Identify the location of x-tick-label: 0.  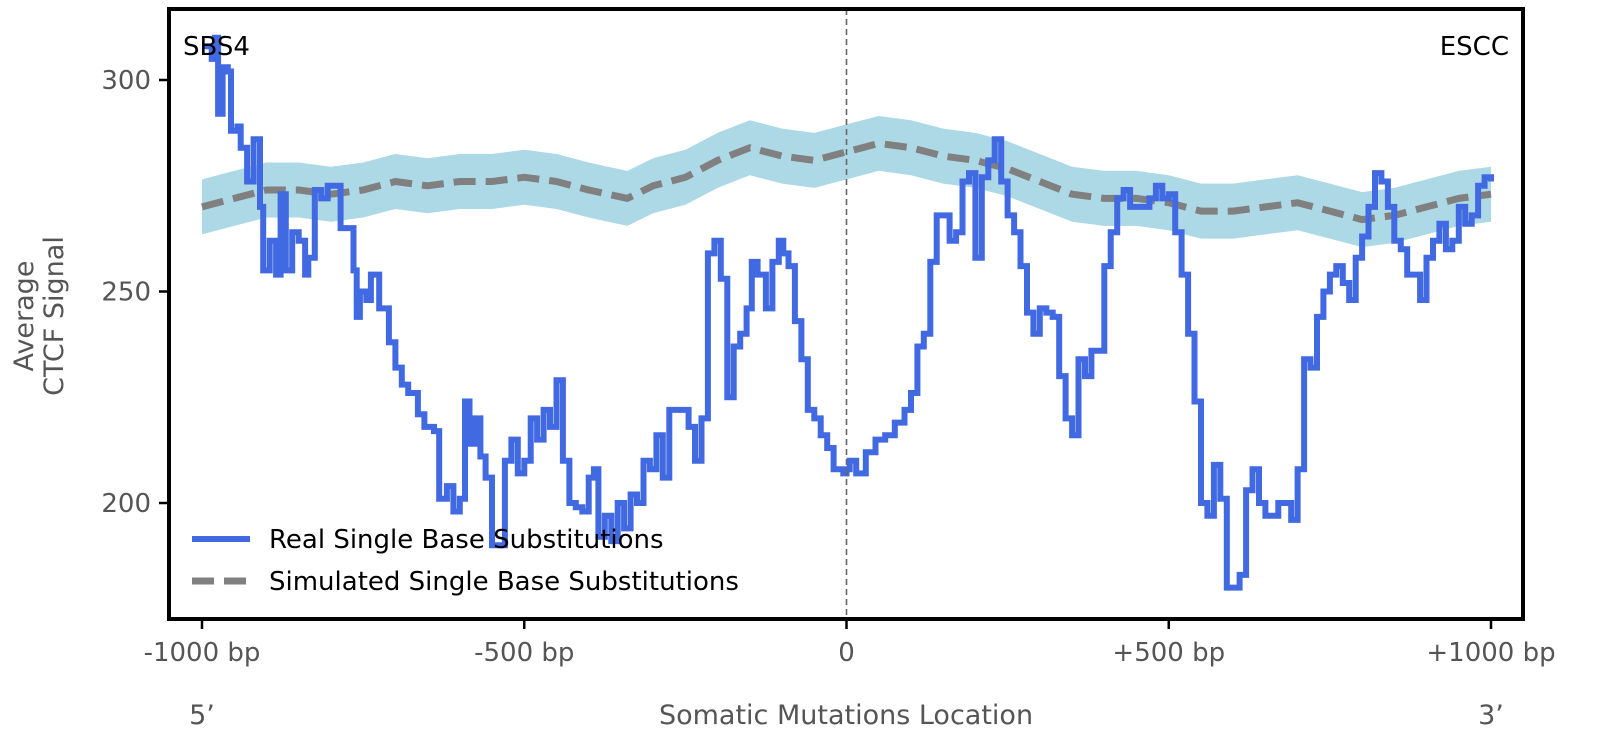
(846, 653).